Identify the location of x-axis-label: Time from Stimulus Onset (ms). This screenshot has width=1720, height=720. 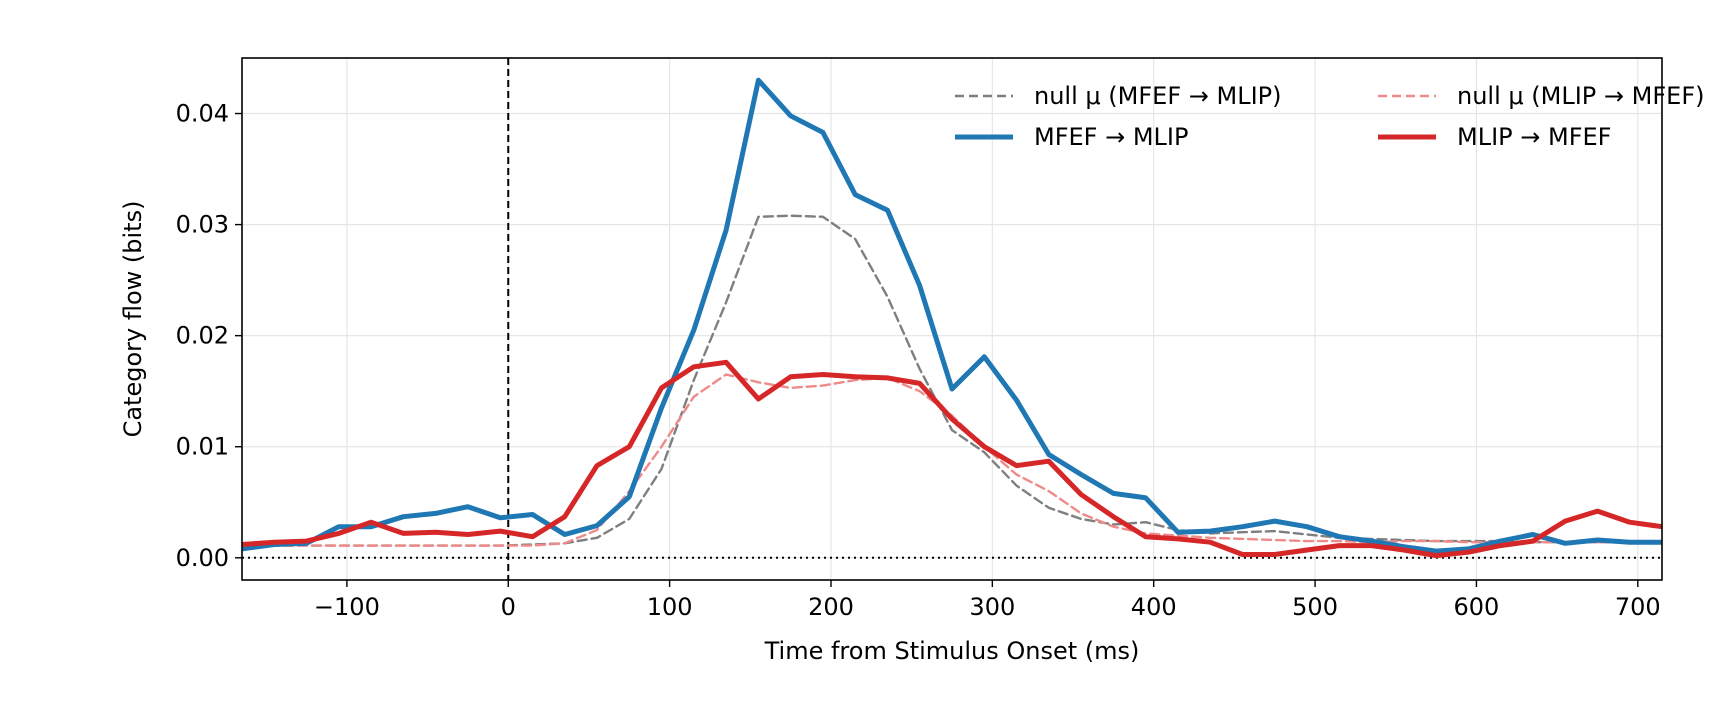
(952, 651).